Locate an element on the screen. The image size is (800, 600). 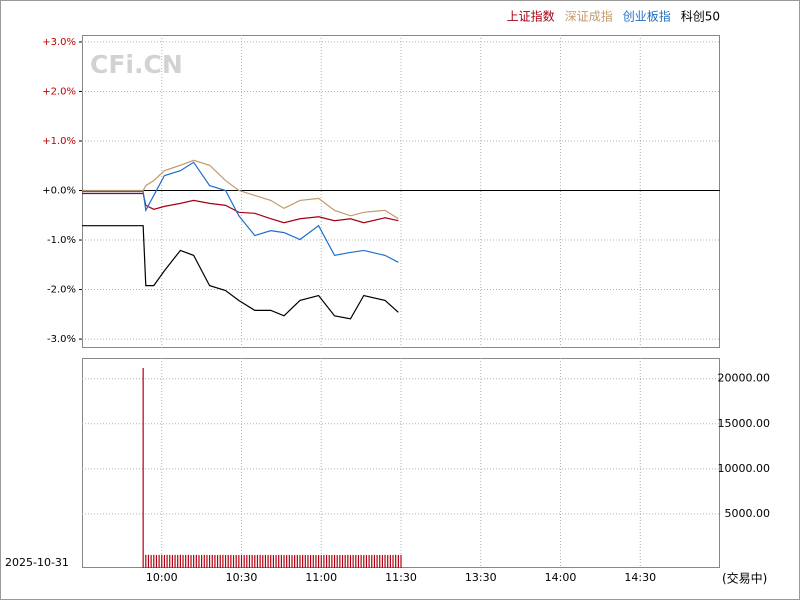
legend-entry: 上证指数 is located at coordinates (531, 16).